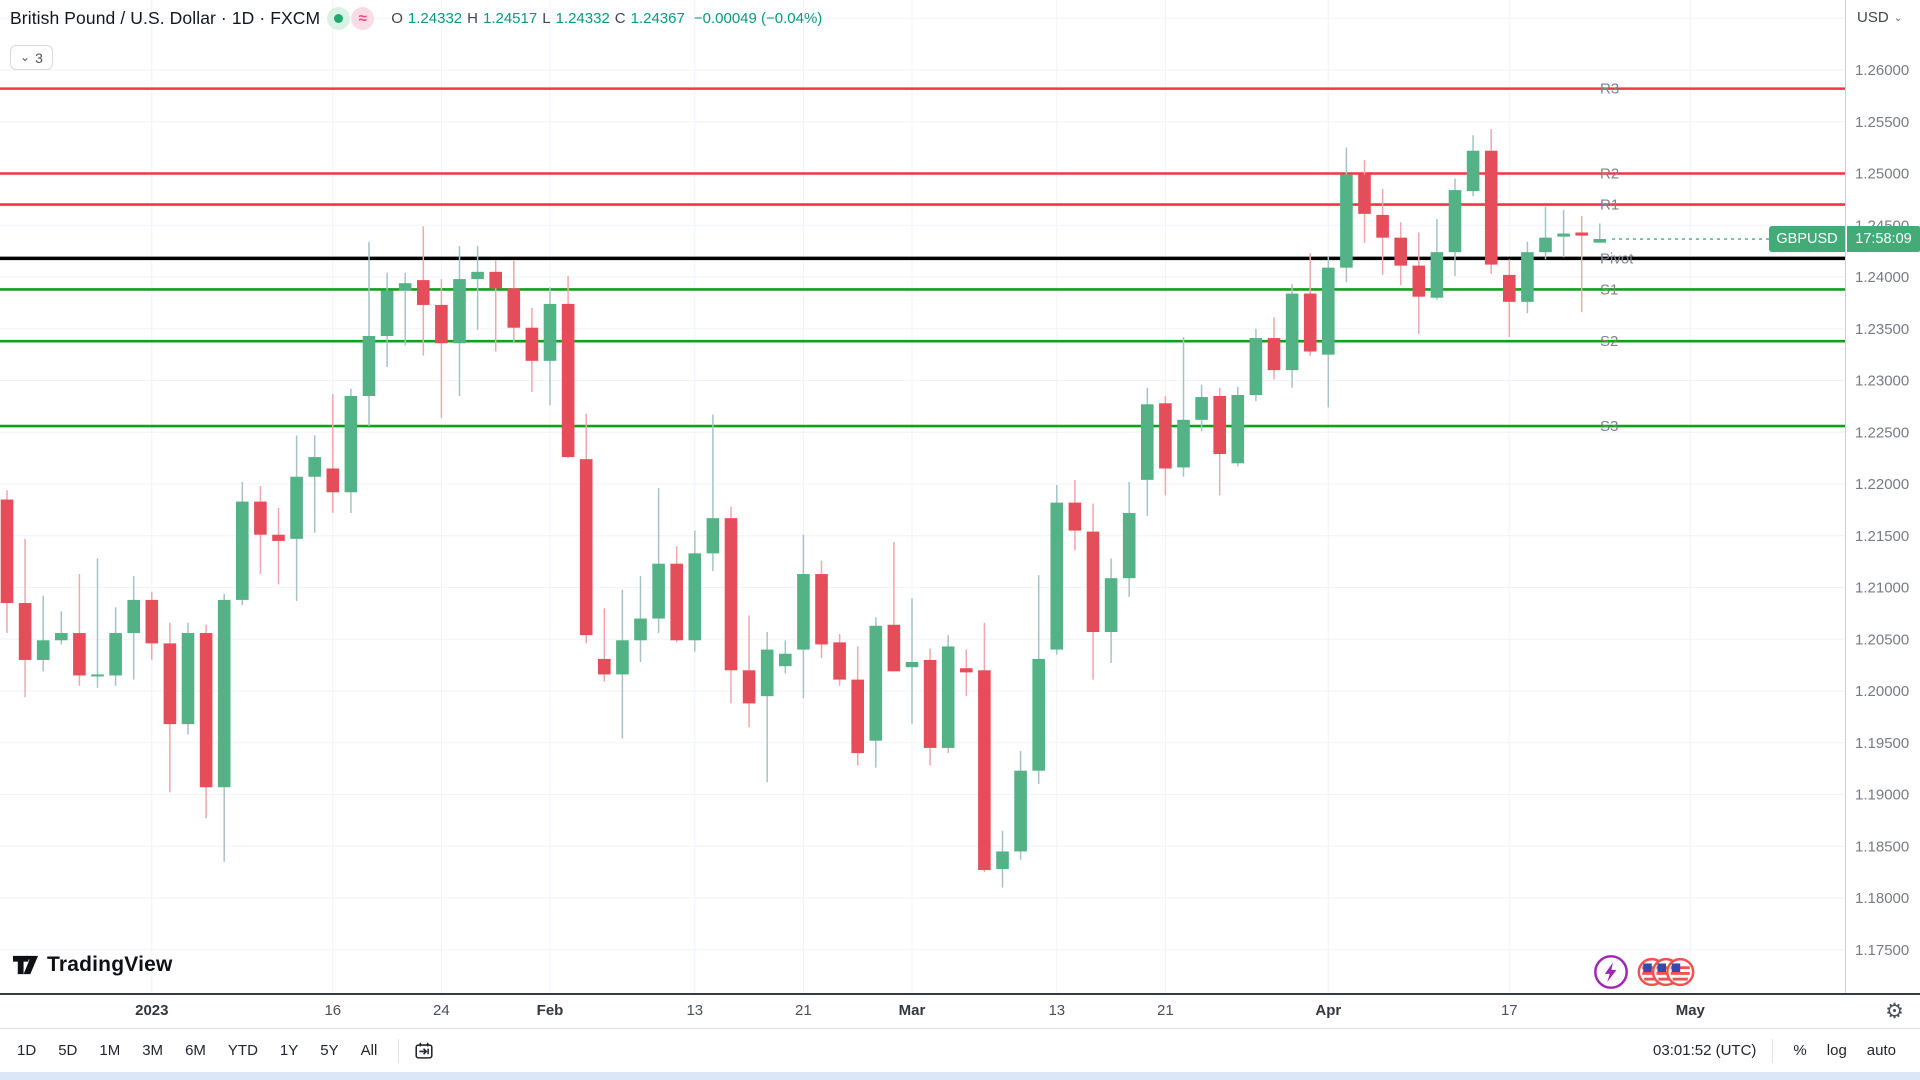 The height and width of the screenshot is (1080, 1920). I want to click on indicators-chip: ⌄ 3, so click(31, 57).